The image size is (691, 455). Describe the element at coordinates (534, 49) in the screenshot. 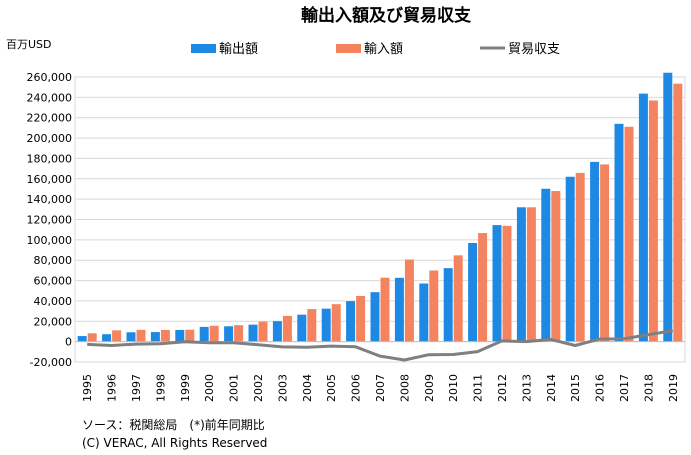

I see `legend-label-balance: 貿易収支` at that location.